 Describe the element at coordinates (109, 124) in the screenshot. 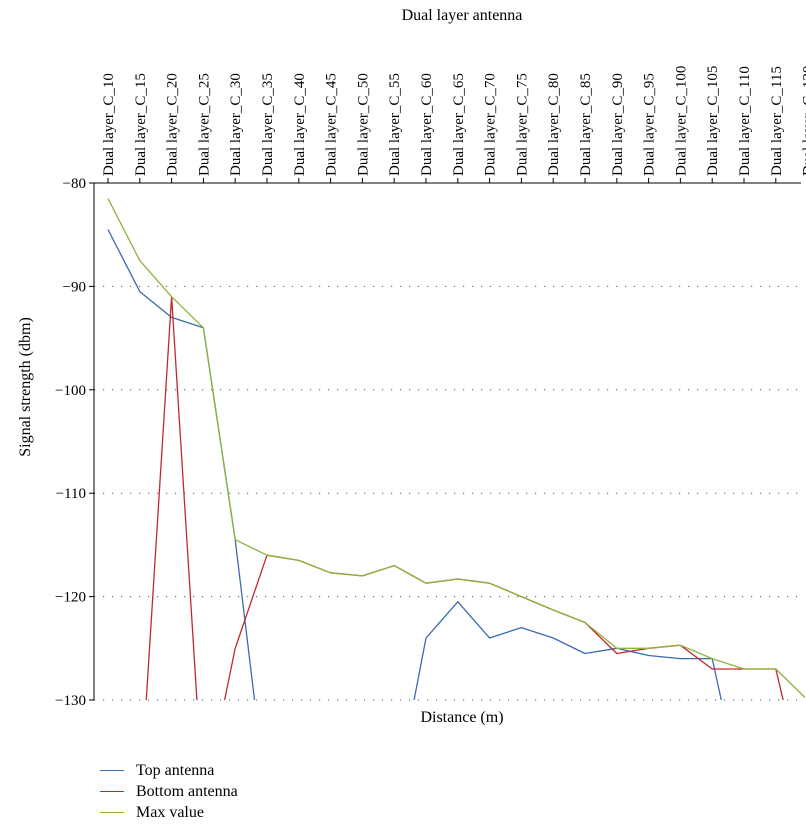

I see `x-tick-label: Dual layer_C_10` at that location.